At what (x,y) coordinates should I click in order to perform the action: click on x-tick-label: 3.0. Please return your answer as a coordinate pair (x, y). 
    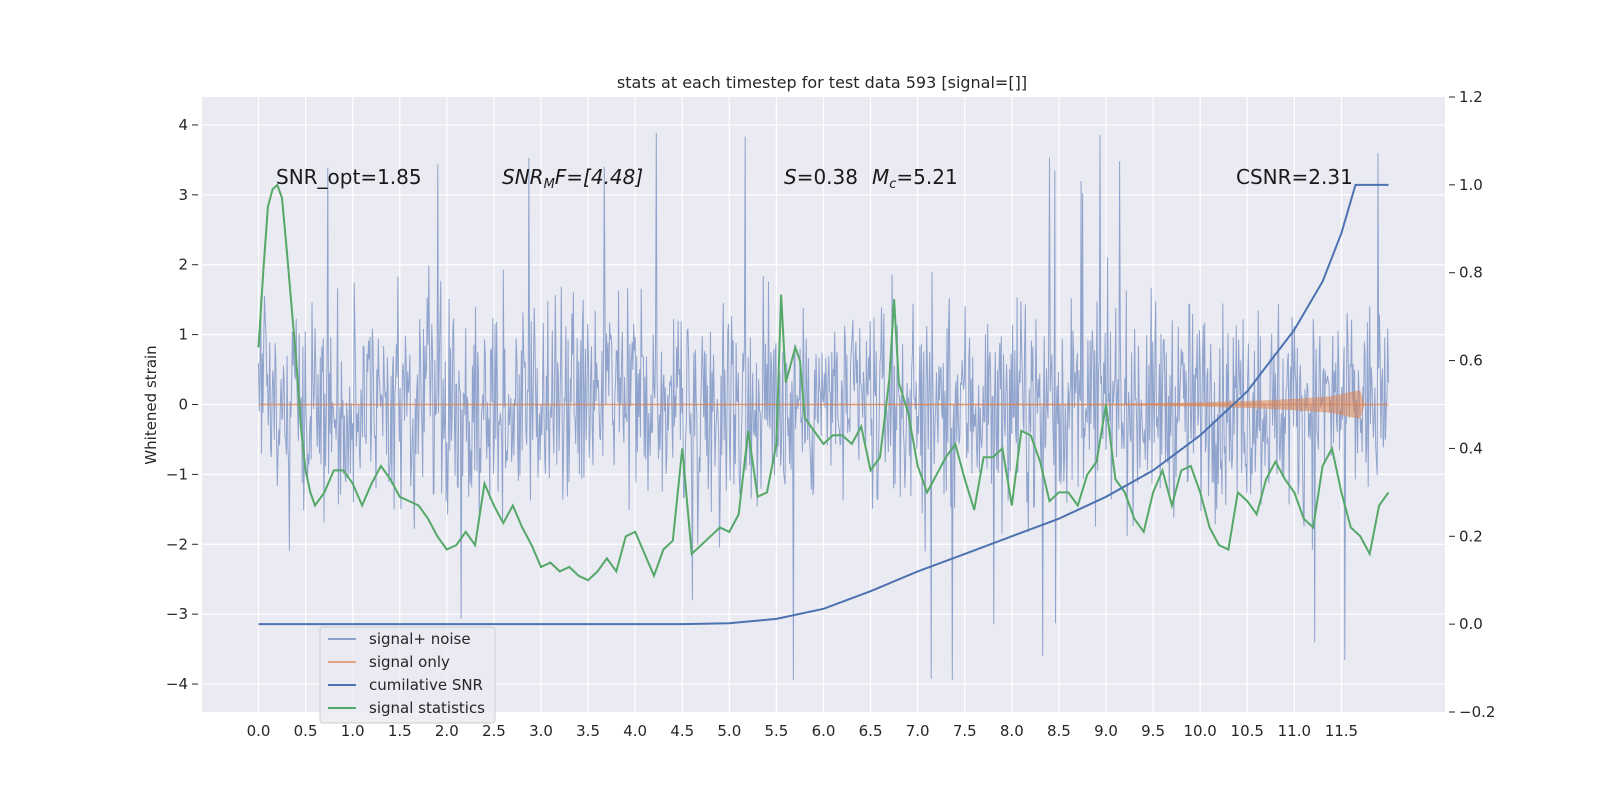
    Looking at the image, I should click on (541, 731).